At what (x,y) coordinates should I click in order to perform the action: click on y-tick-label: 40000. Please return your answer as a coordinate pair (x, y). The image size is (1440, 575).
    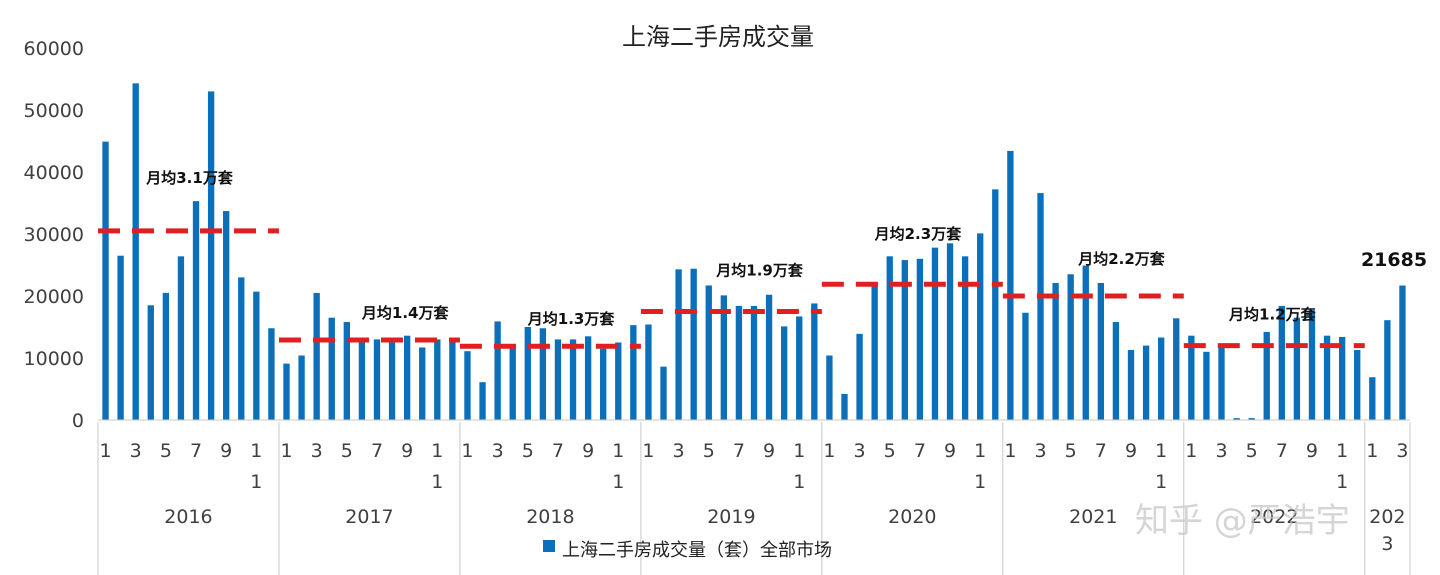
    Looking at the image, I should click on (54, 173).